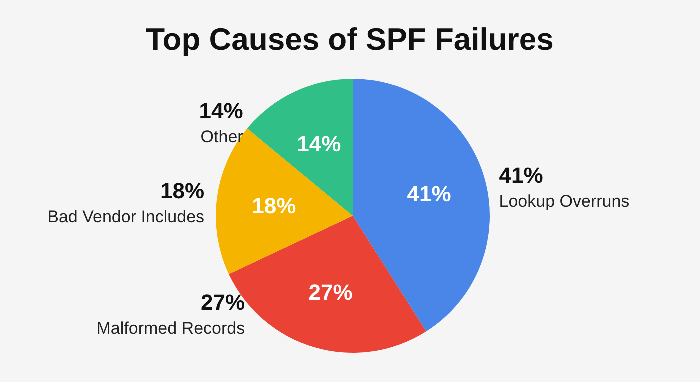 The image size is (700, 382). Describe the element at coordinates (319, 144) in the screenshot. I see `data-label: 14%` at that location.